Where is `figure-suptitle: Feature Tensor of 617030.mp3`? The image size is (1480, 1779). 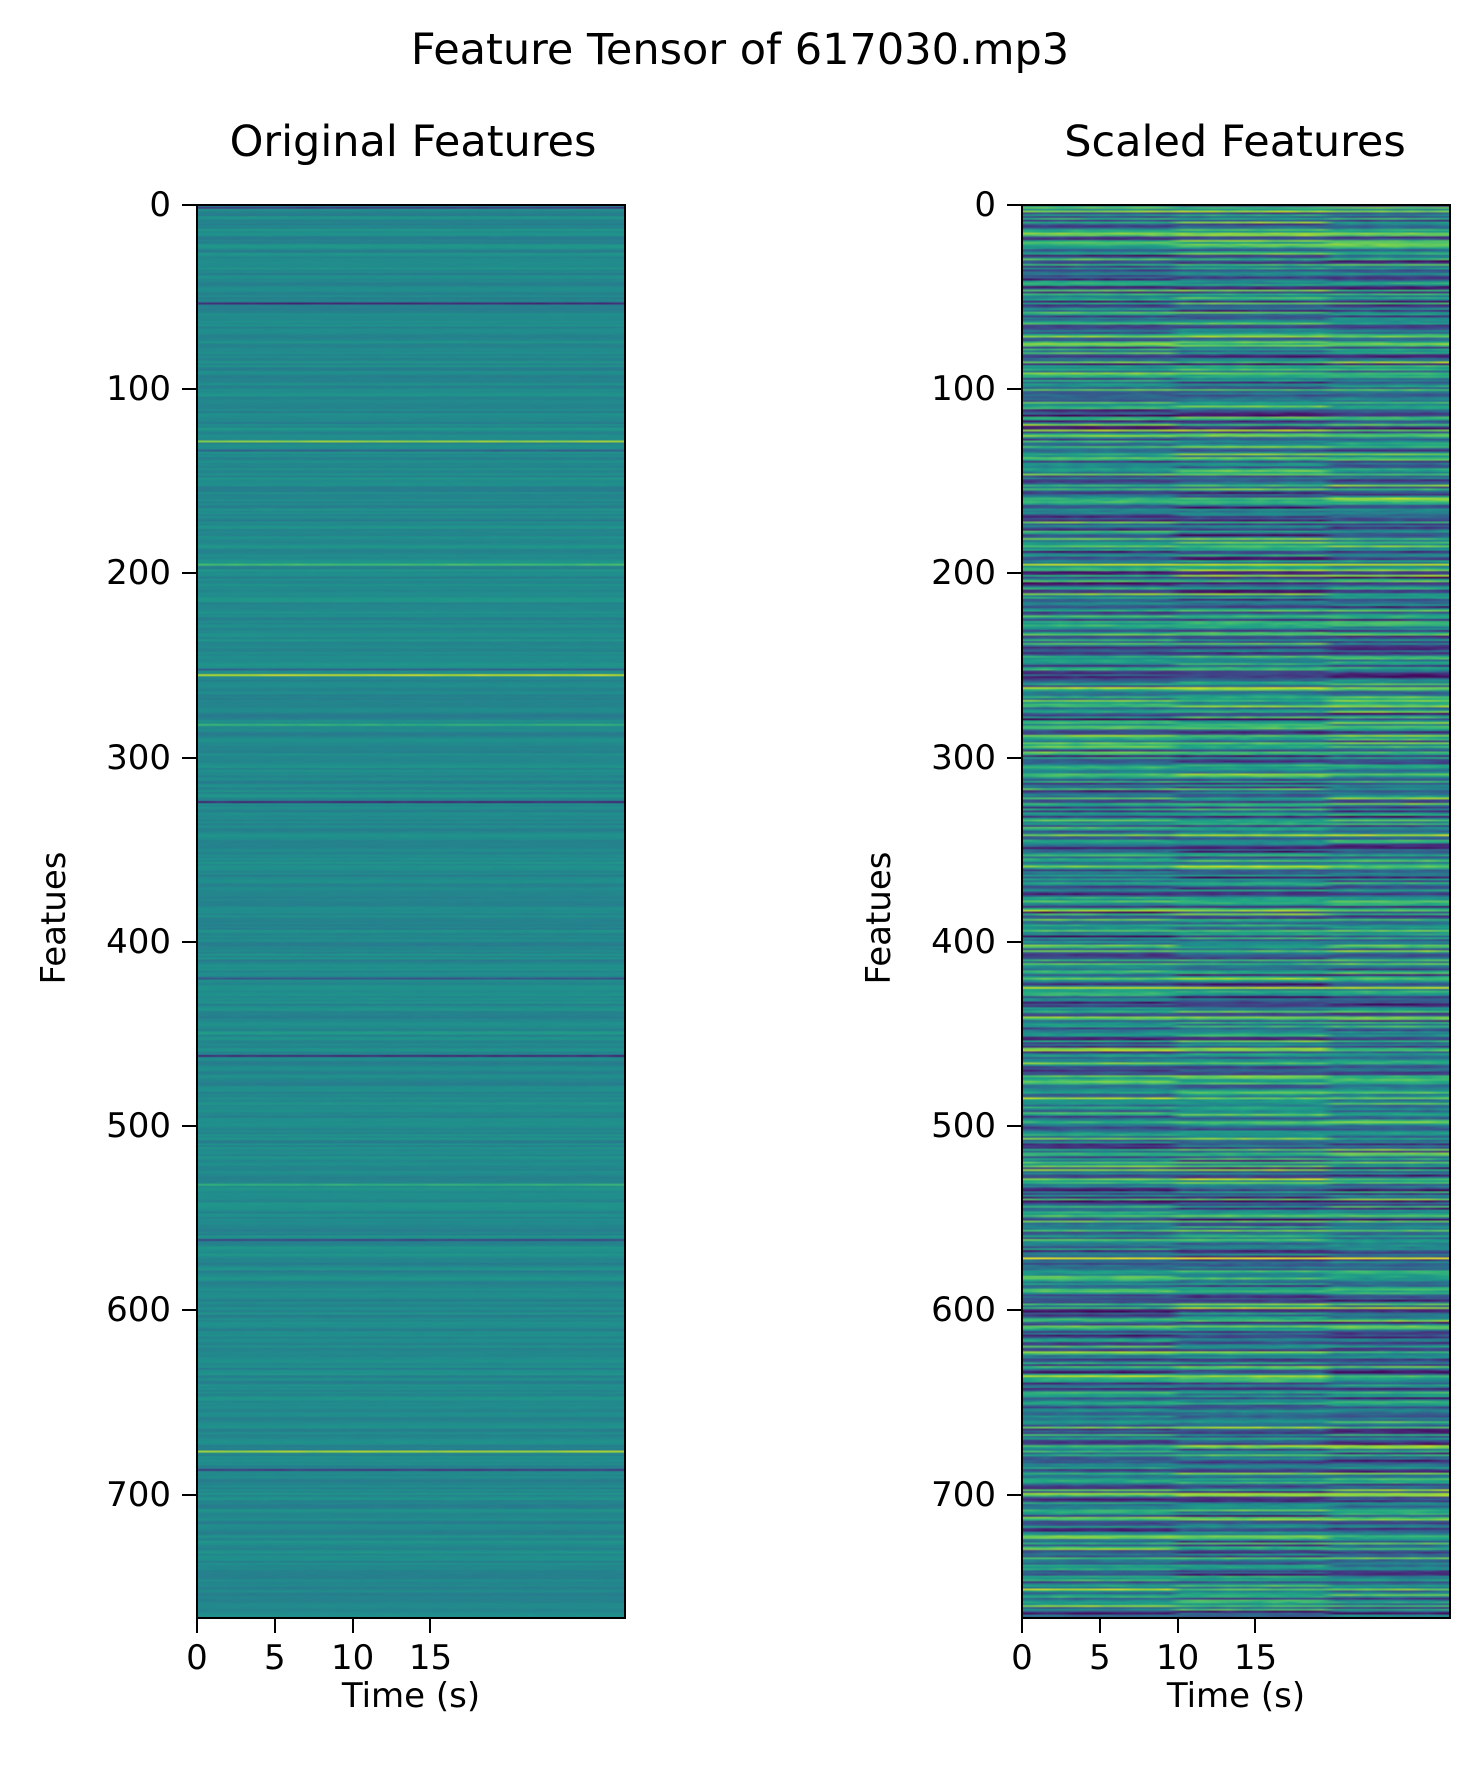
figure-suptitle: Feature Tensor of 617030.mp3 is located at coordinates (740, 50).